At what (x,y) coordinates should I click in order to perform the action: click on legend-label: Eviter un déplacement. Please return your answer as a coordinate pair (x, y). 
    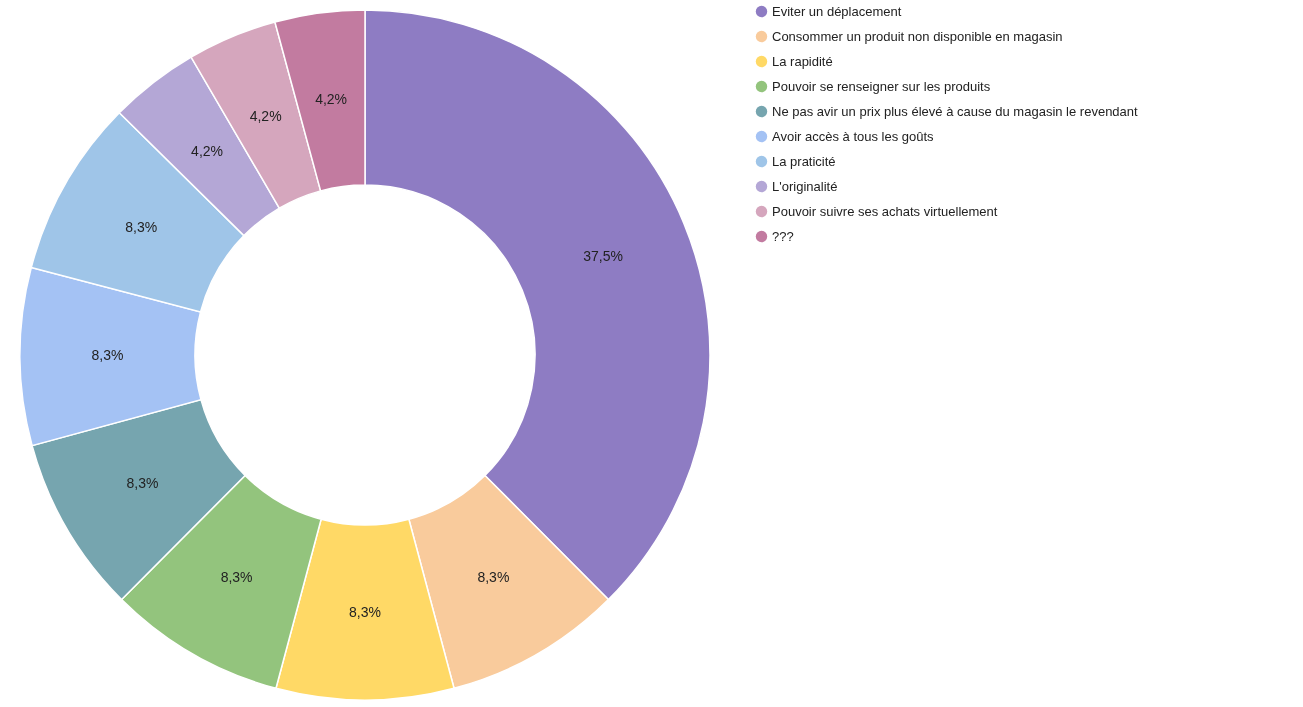
    Looking at the image, I should click on (837, 11).